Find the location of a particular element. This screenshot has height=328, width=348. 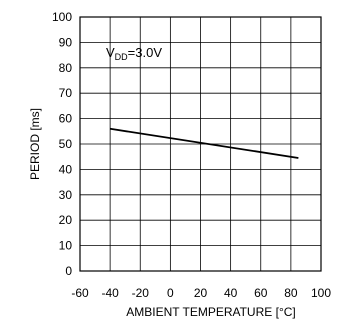

vdd-annotation-subscript: DD is located at coordinates (121, 57).